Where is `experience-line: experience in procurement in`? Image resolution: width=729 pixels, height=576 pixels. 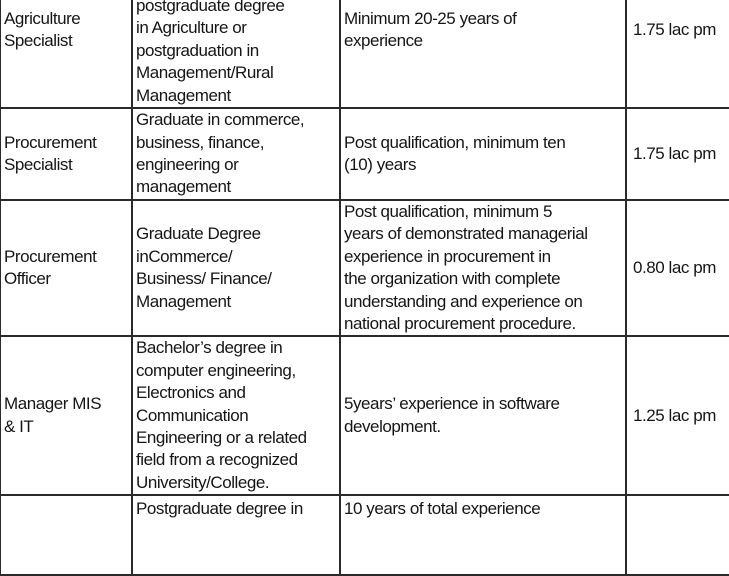
experience-line: experience in procurement in is located at coordinates (447, 256).